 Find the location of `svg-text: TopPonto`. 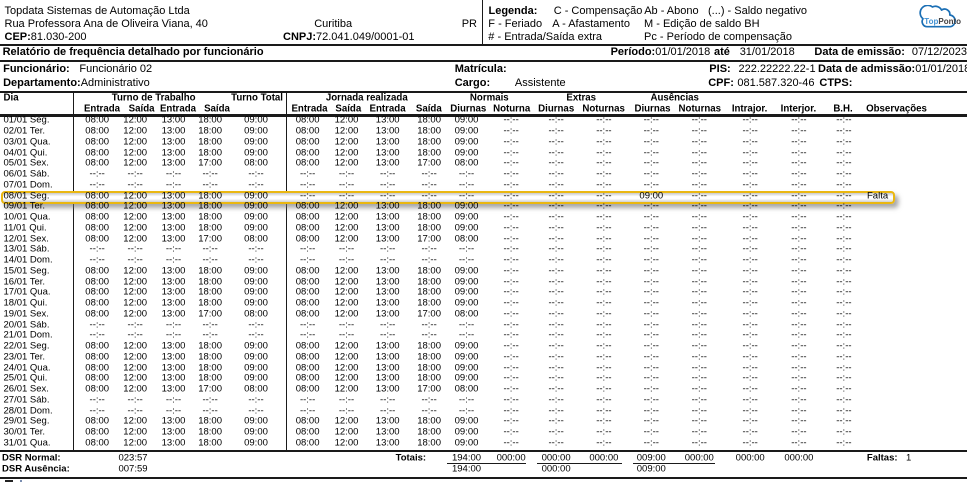

svg-text: TopPonto is located at coordinates (942, 21).